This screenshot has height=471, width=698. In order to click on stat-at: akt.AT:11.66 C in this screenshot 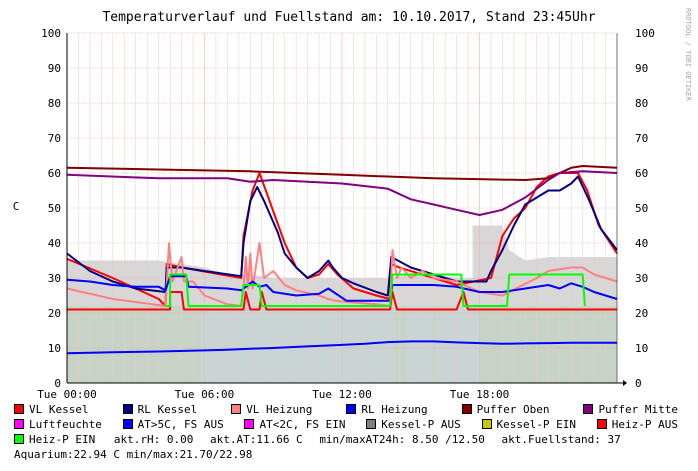, I will do `click(256, 439)`.